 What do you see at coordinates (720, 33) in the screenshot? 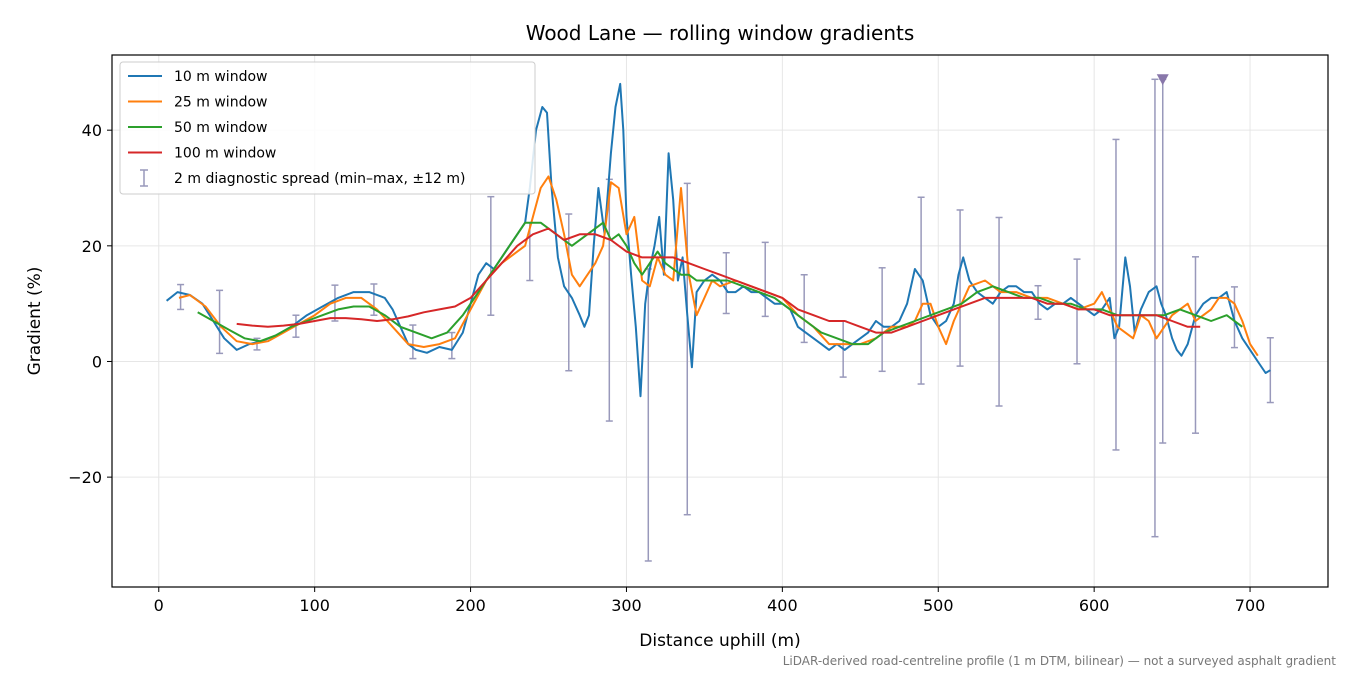
I see `chart-title: Wood Lane — rolling window gradients` at bounding box center [720, 33].